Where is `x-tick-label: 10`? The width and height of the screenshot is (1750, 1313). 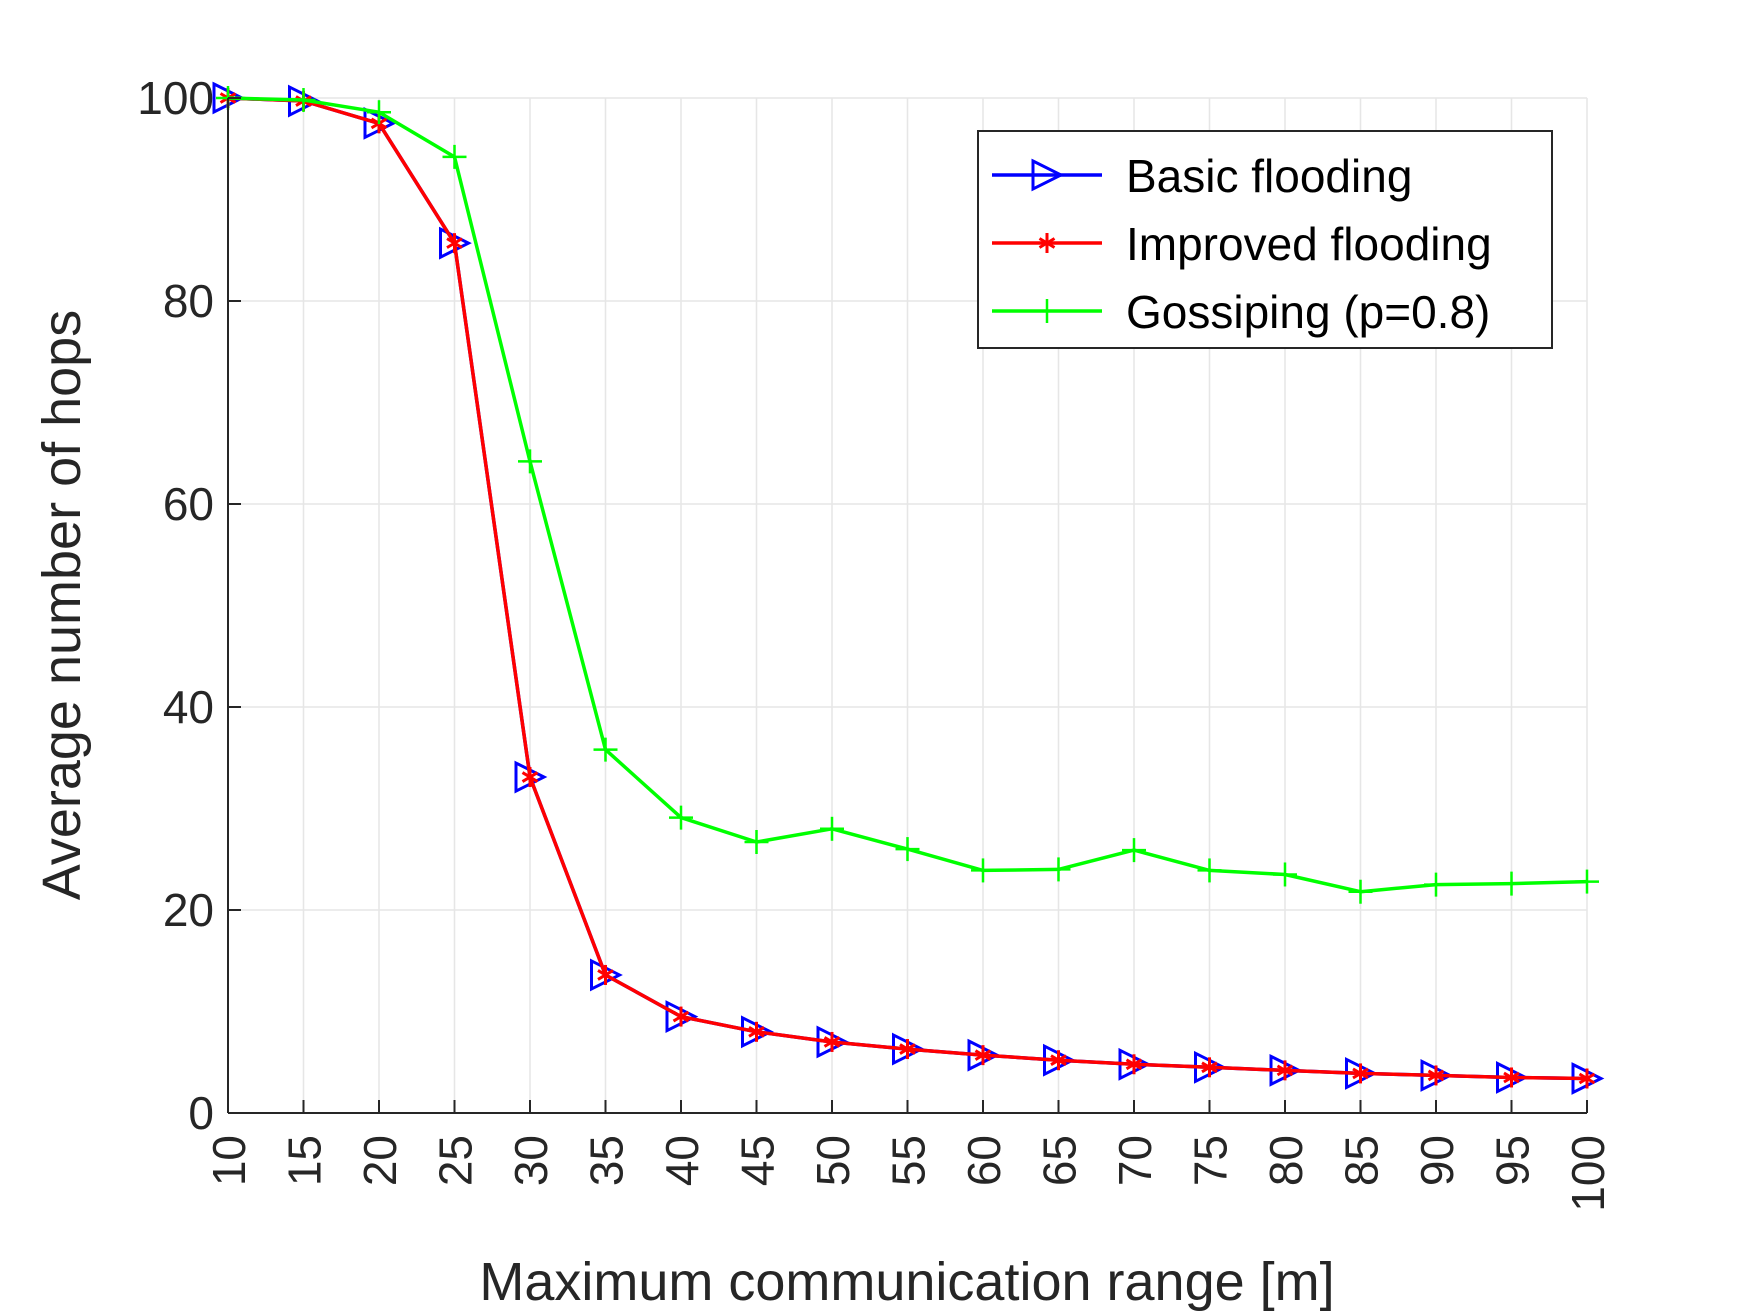 x-tick-label: 10 is located at coordinates (229, 1160).